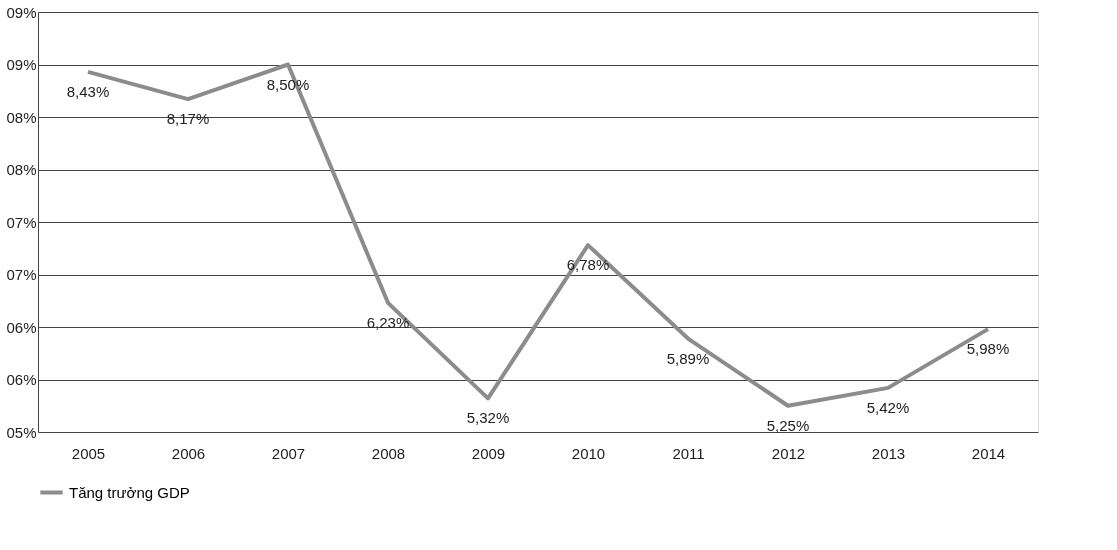 The width and height of the screenshot is (1117, 550). I want to click on text: 5,25%, so click(788, 425).